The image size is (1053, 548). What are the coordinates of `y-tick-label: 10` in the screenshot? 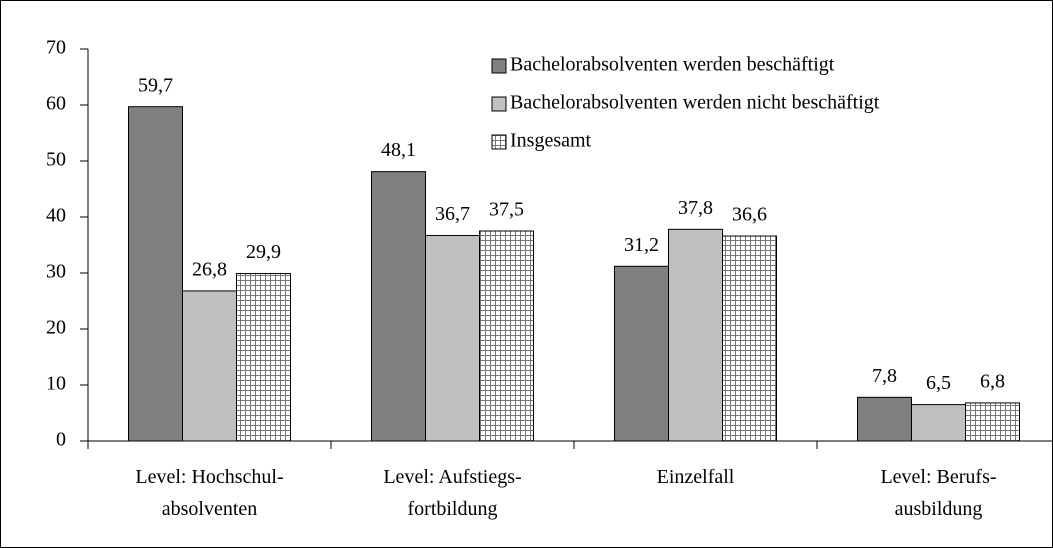 It's located at (56, 384).